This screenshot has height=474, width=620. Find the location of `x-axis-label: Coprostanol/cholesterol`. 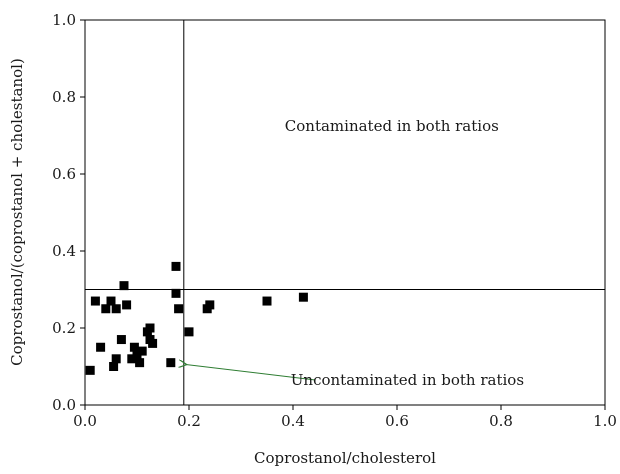

x-axis-label: Coprostanol/cholesterol is located at coordinates (345, 458).